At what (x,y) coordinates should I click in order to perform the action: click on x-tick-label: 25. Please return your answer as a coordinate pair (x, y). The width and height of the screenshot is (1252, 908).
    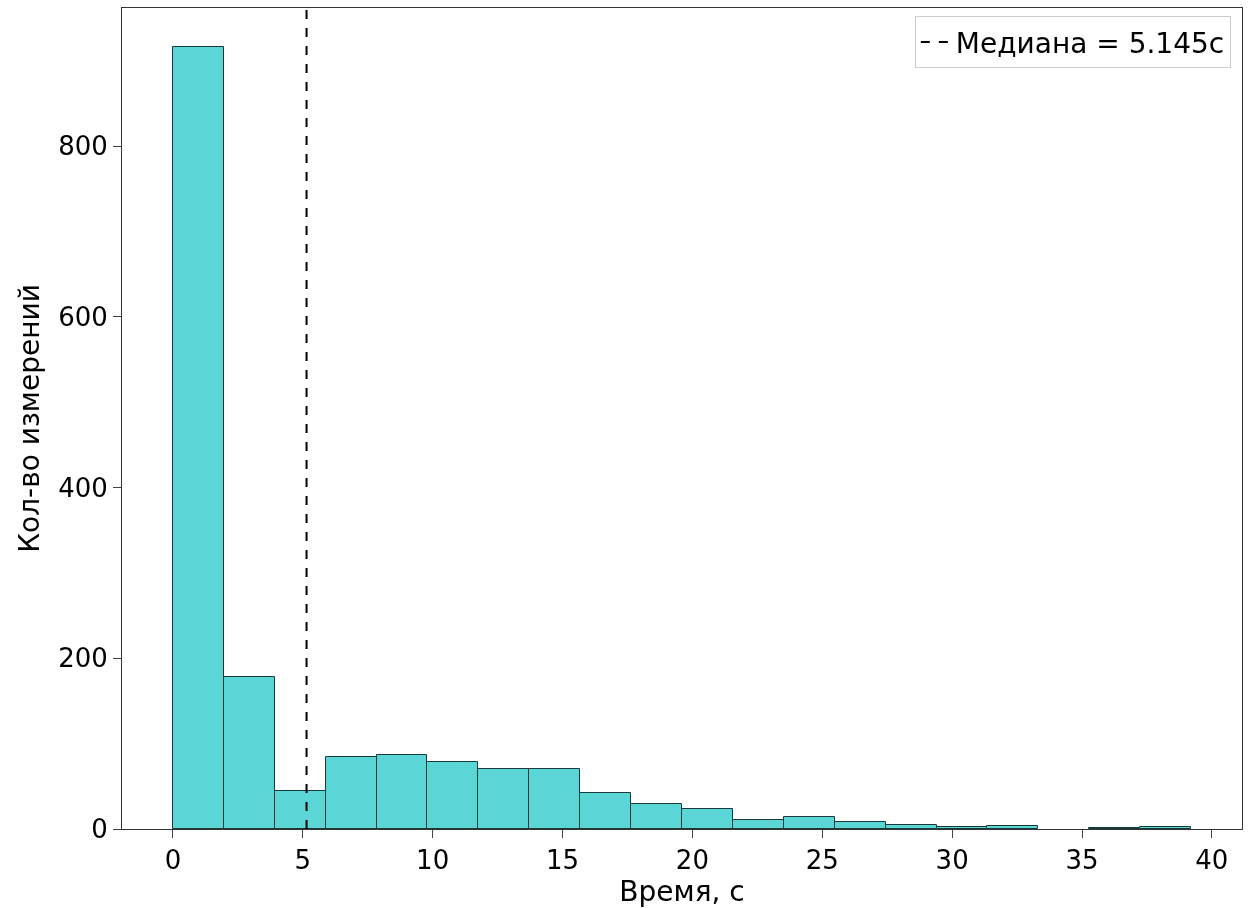
    Looking at the image, I should click on (822, 860).